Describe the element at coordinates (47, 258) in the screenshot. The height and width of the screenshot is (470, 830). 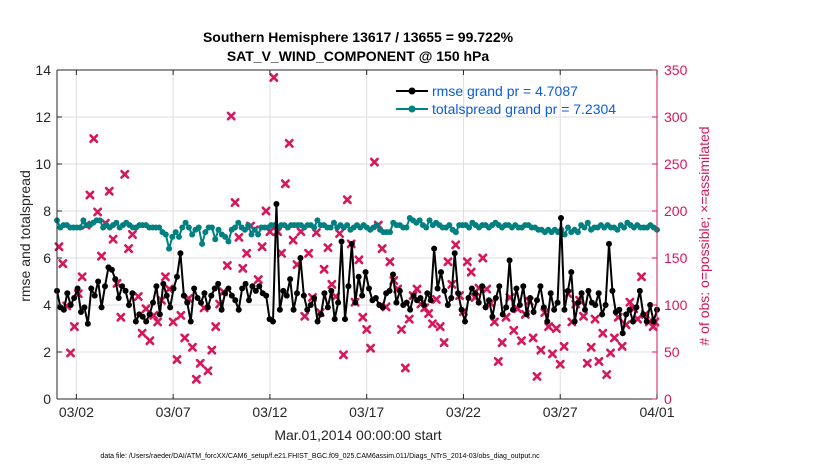
I see `y-tick-label: 6` at that location.